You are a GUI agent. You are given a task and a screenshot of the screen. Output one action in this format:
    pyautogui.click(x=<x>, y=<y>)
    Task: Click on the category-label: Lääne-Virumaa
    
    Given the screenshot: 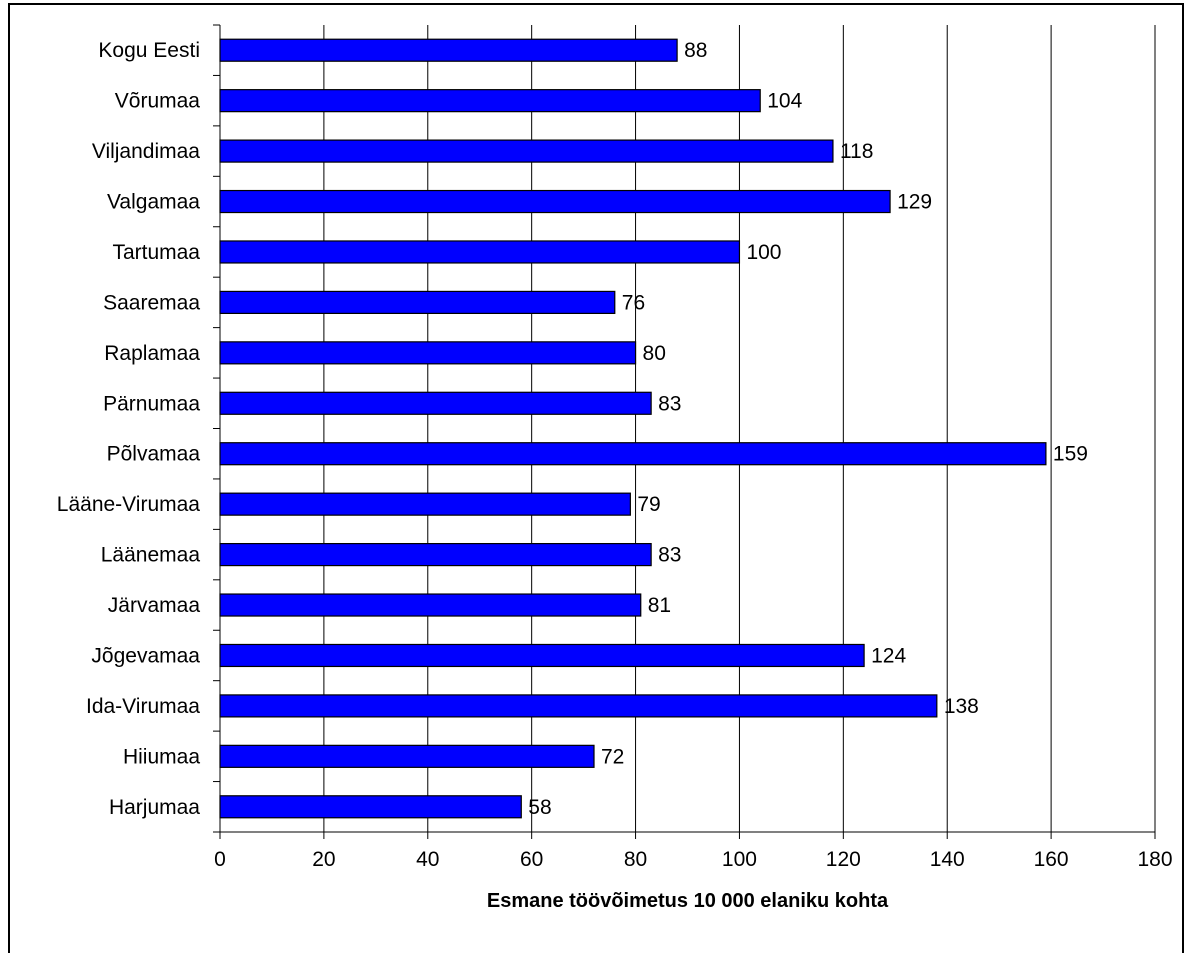 What is the action you would take?
    pyautogui.click(x=129, y=504)
    